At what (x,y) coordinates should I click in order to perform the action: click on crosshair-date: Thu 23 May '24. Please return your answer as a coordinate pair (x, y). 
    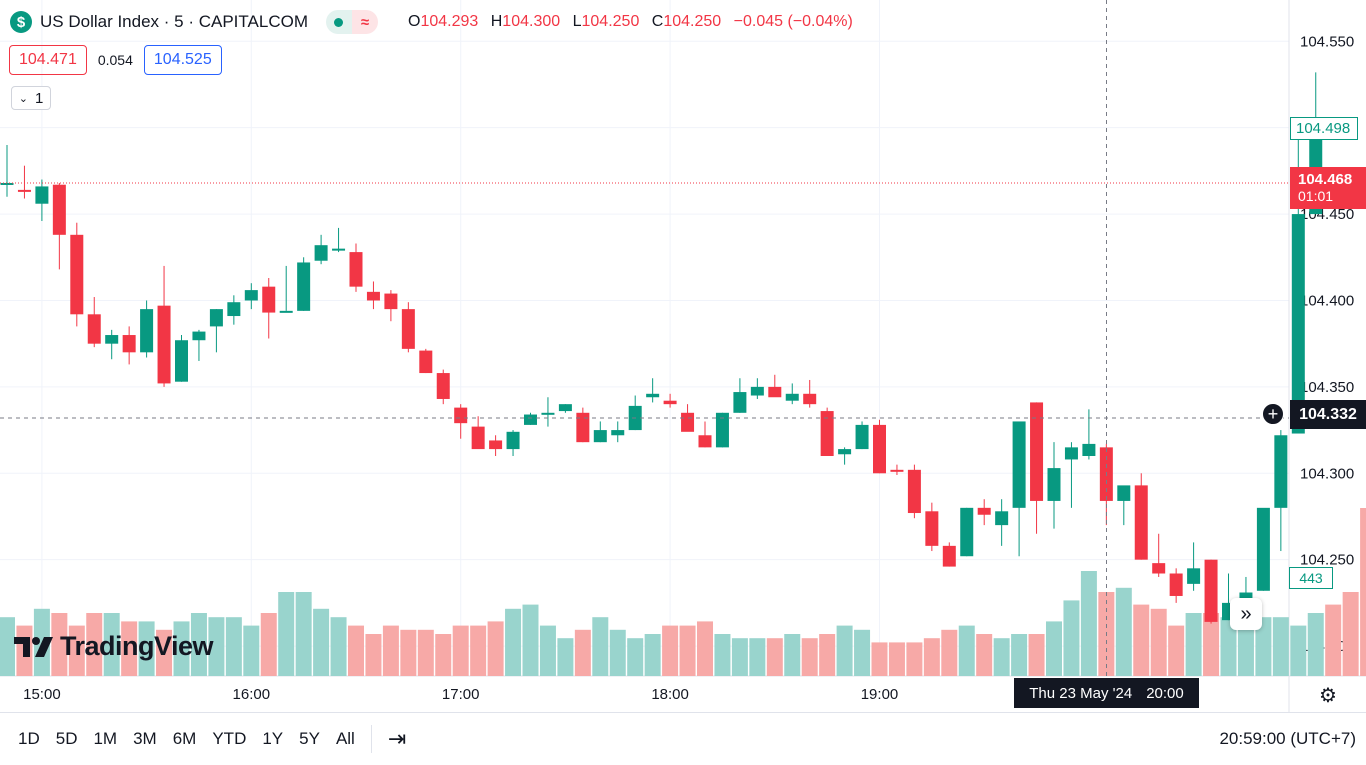
    Looking at the image, I should click on (1081, 693).